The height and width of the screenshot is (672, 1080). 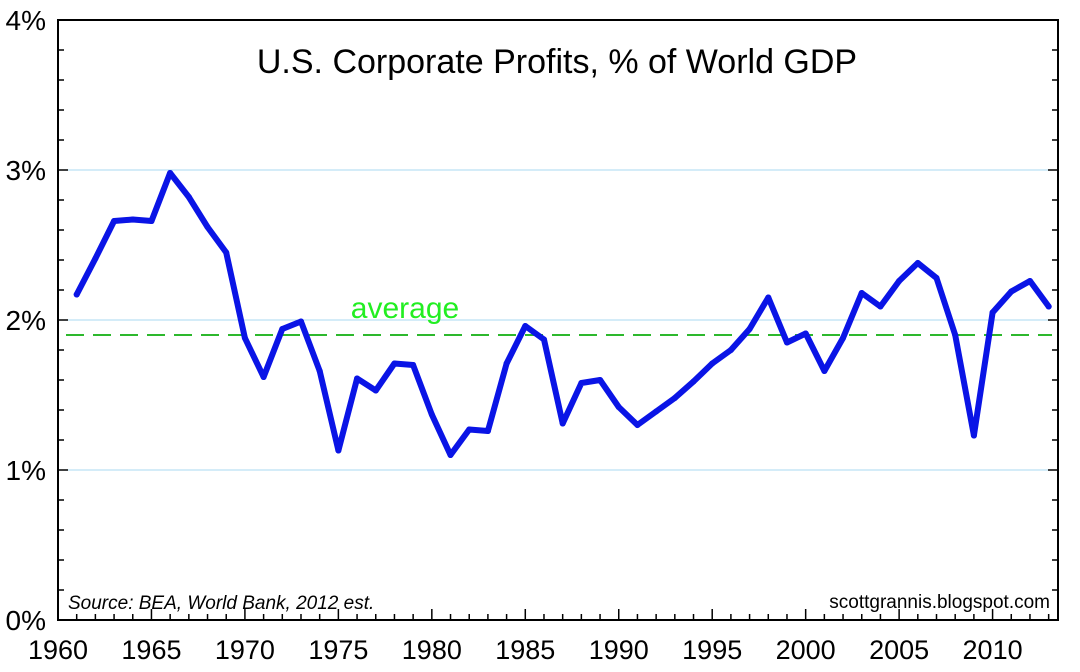 I want to click on average-label: average, so click(x=405, y=308).